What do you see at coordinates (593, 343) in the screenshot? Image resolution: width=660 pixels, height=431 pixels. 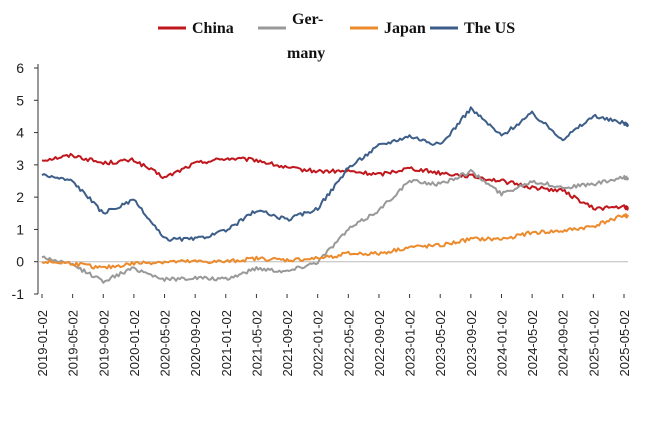 I see `x-tick-label: 2025-01-02` at bounding box center [593, 343].